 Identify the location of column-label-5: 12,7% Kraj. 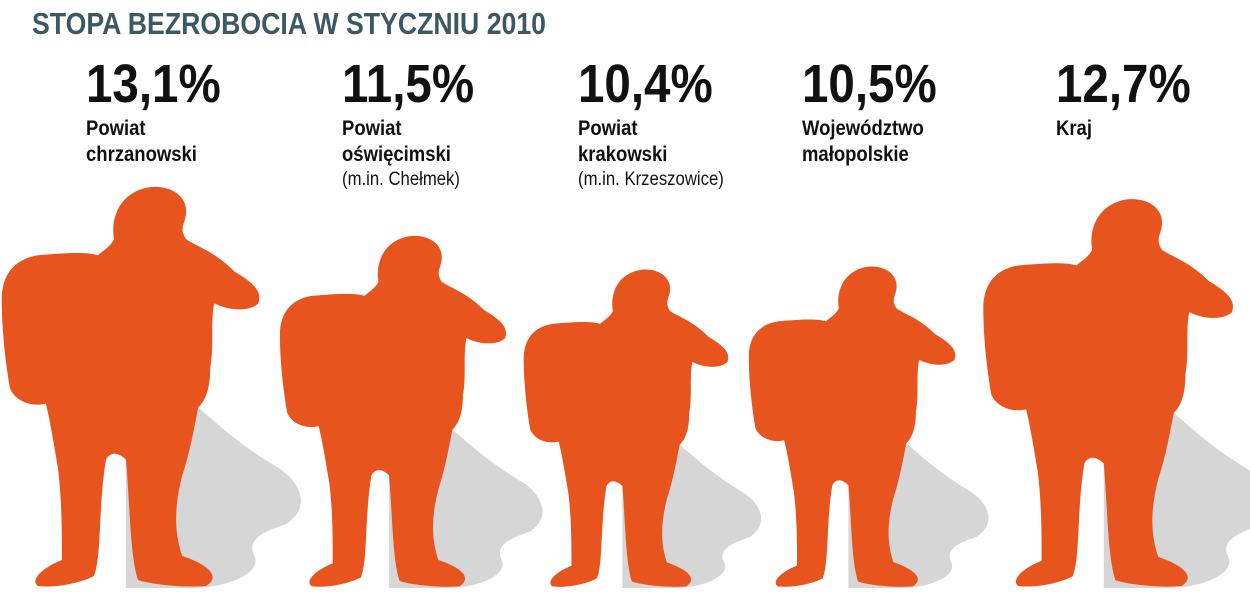
(1153, 98).